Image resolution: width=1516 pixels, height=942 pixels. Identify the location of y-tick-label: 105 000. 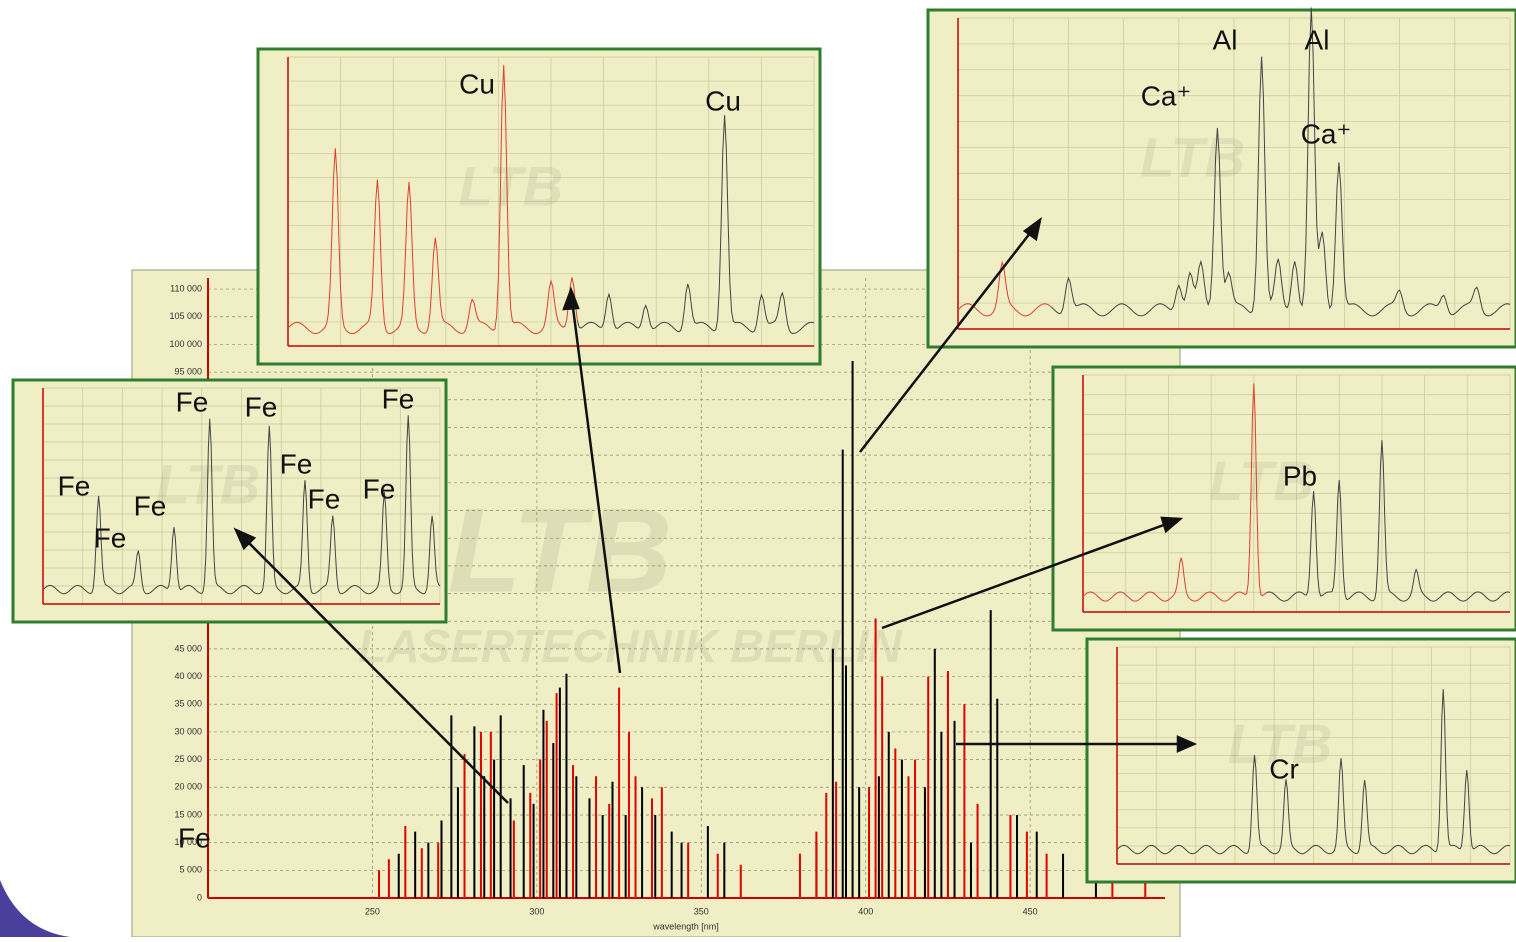
(185, 316).